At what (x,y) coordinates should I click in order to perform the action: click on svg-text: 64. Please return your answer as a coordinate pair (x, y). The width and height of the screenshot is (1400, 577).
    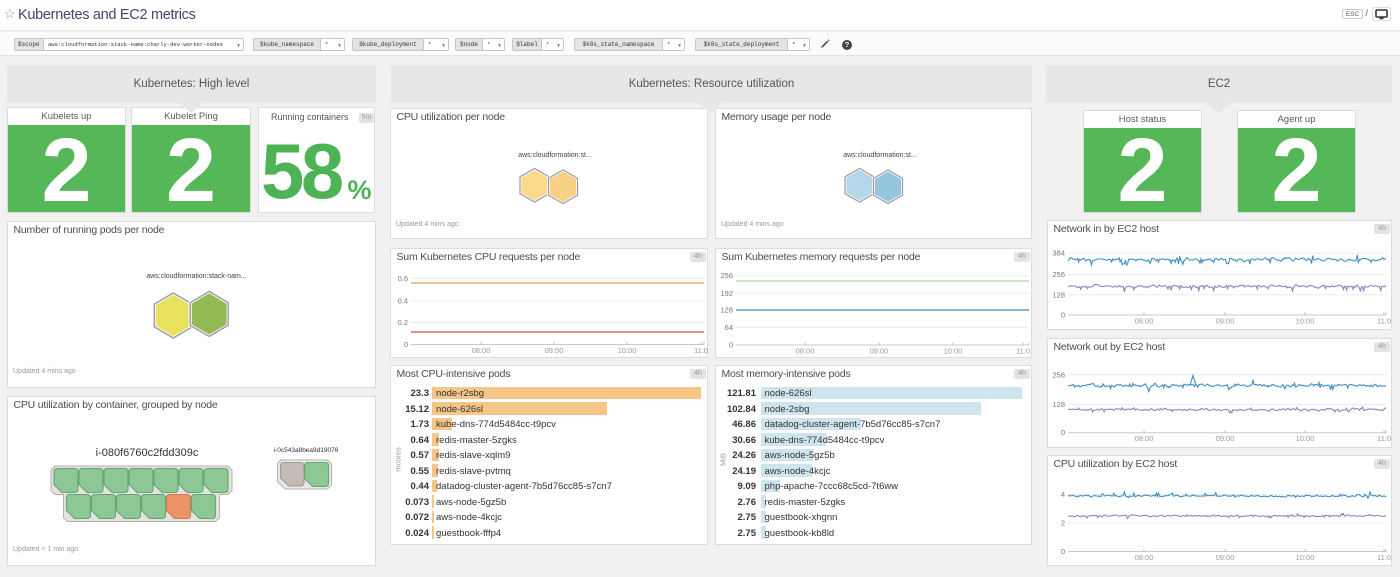
    Looking at the image, I should click on (729, 327).